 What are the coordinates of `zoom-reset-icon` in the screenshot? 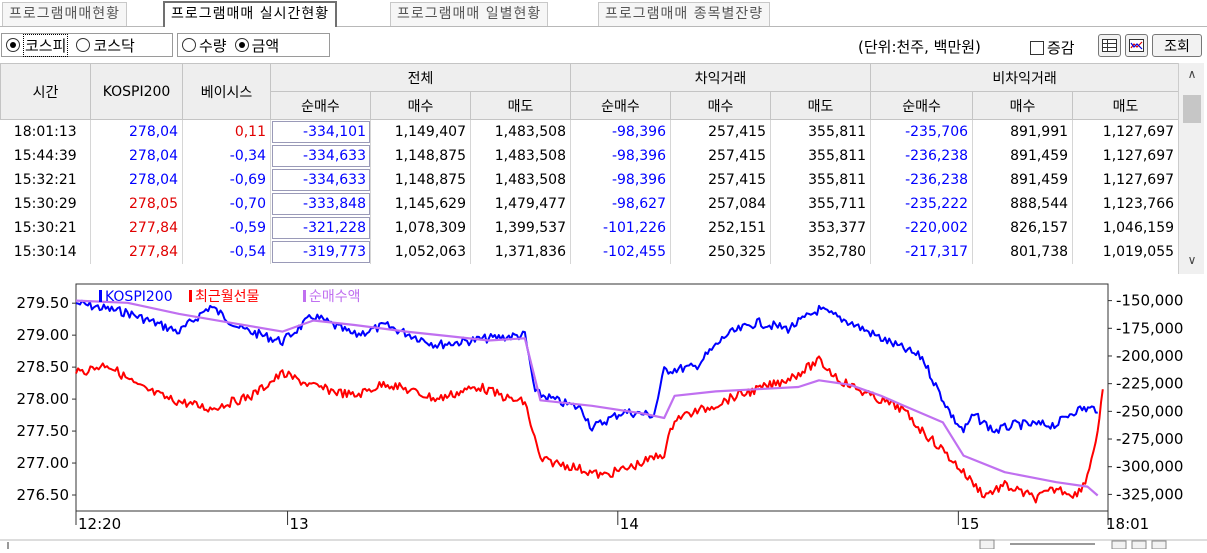 It's located at (1159, 545).